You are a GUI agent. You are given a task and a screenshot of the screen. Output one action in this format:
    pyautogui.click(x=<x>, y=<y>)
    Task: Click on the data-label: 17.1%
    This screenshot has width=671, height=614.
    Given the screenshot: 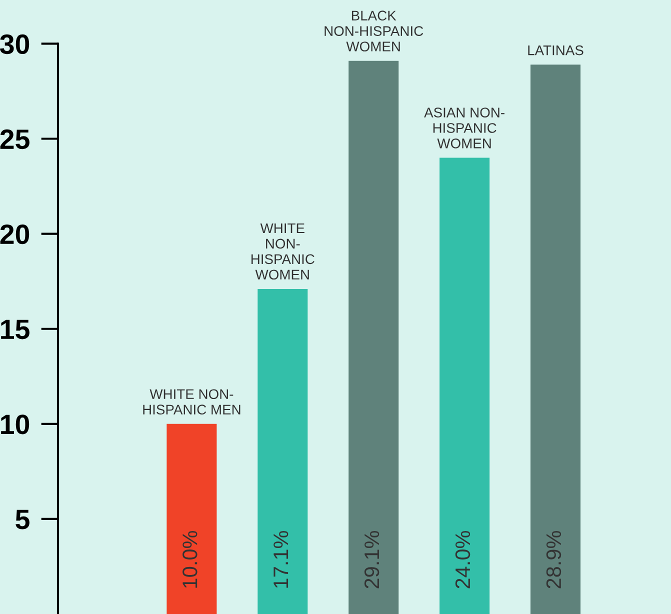 What is the action you would take?
    pyautogui.click(x=281, y=559)
    